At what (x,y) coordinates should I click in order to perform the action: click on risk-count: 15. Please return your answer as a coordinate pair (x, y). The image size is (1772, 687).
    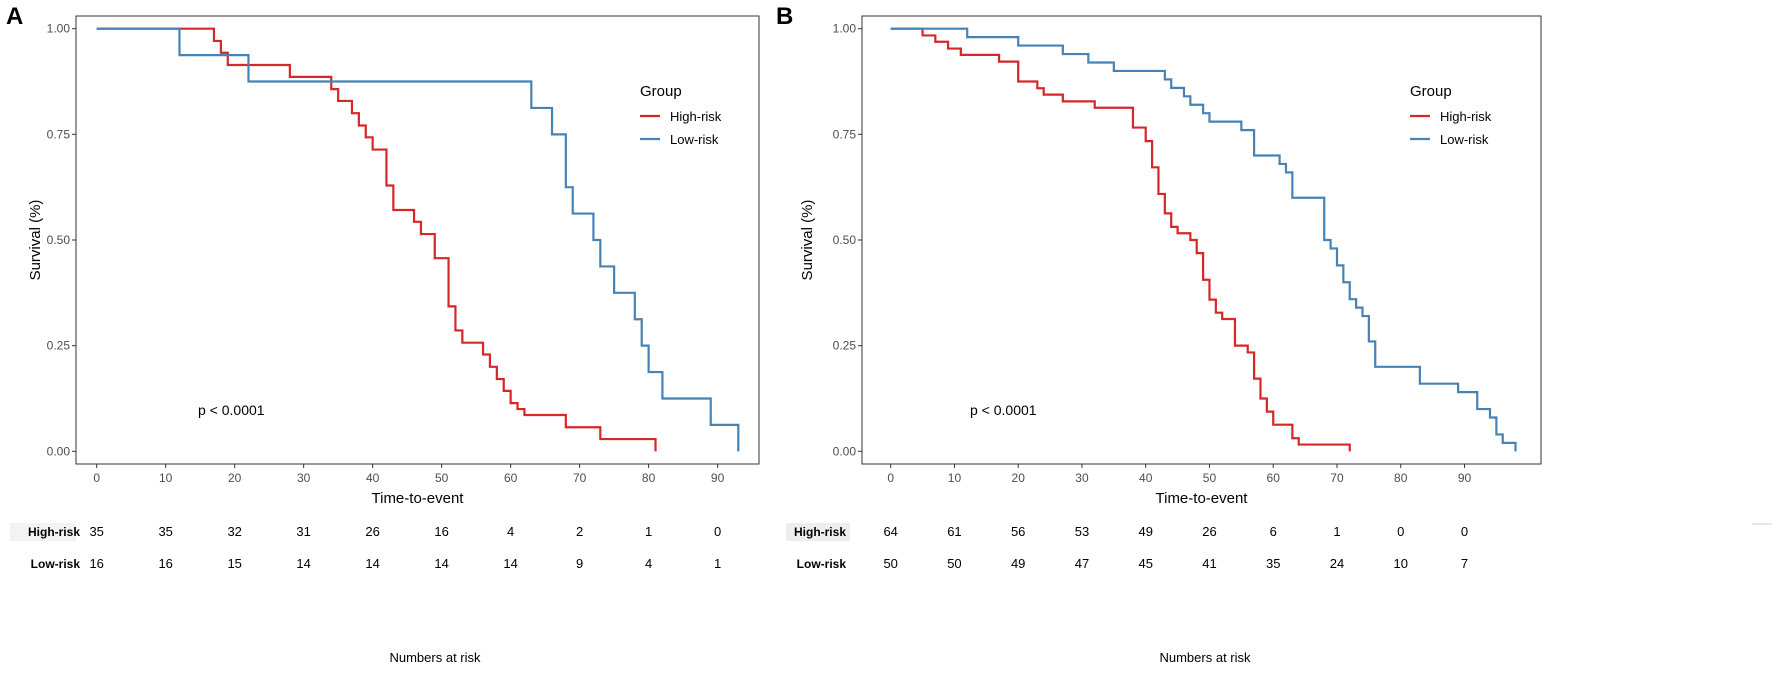
    Looking at the image, I should click on (234, 563).